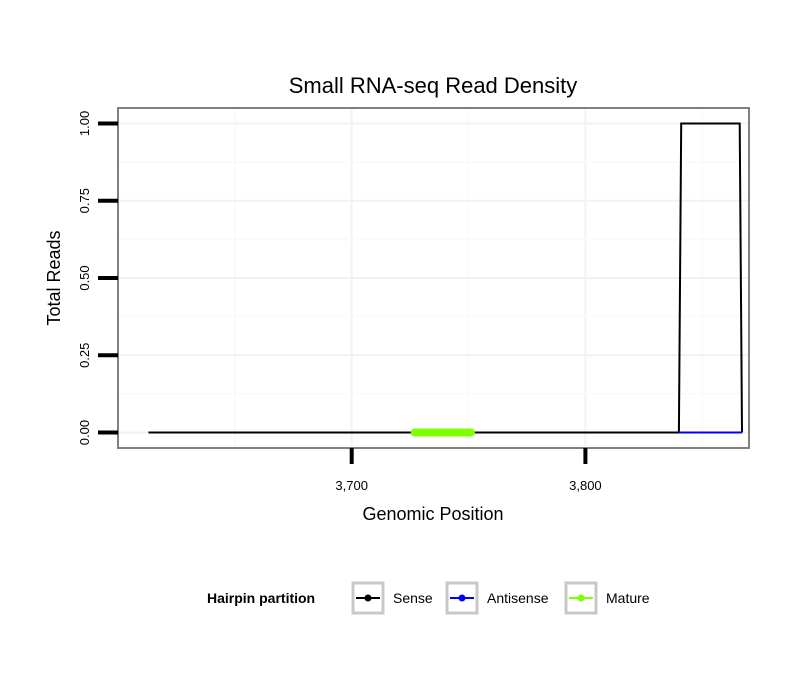 The image size is (810, 690). I want to click on x-axis: 3,700 3,800, so click(468, 470).